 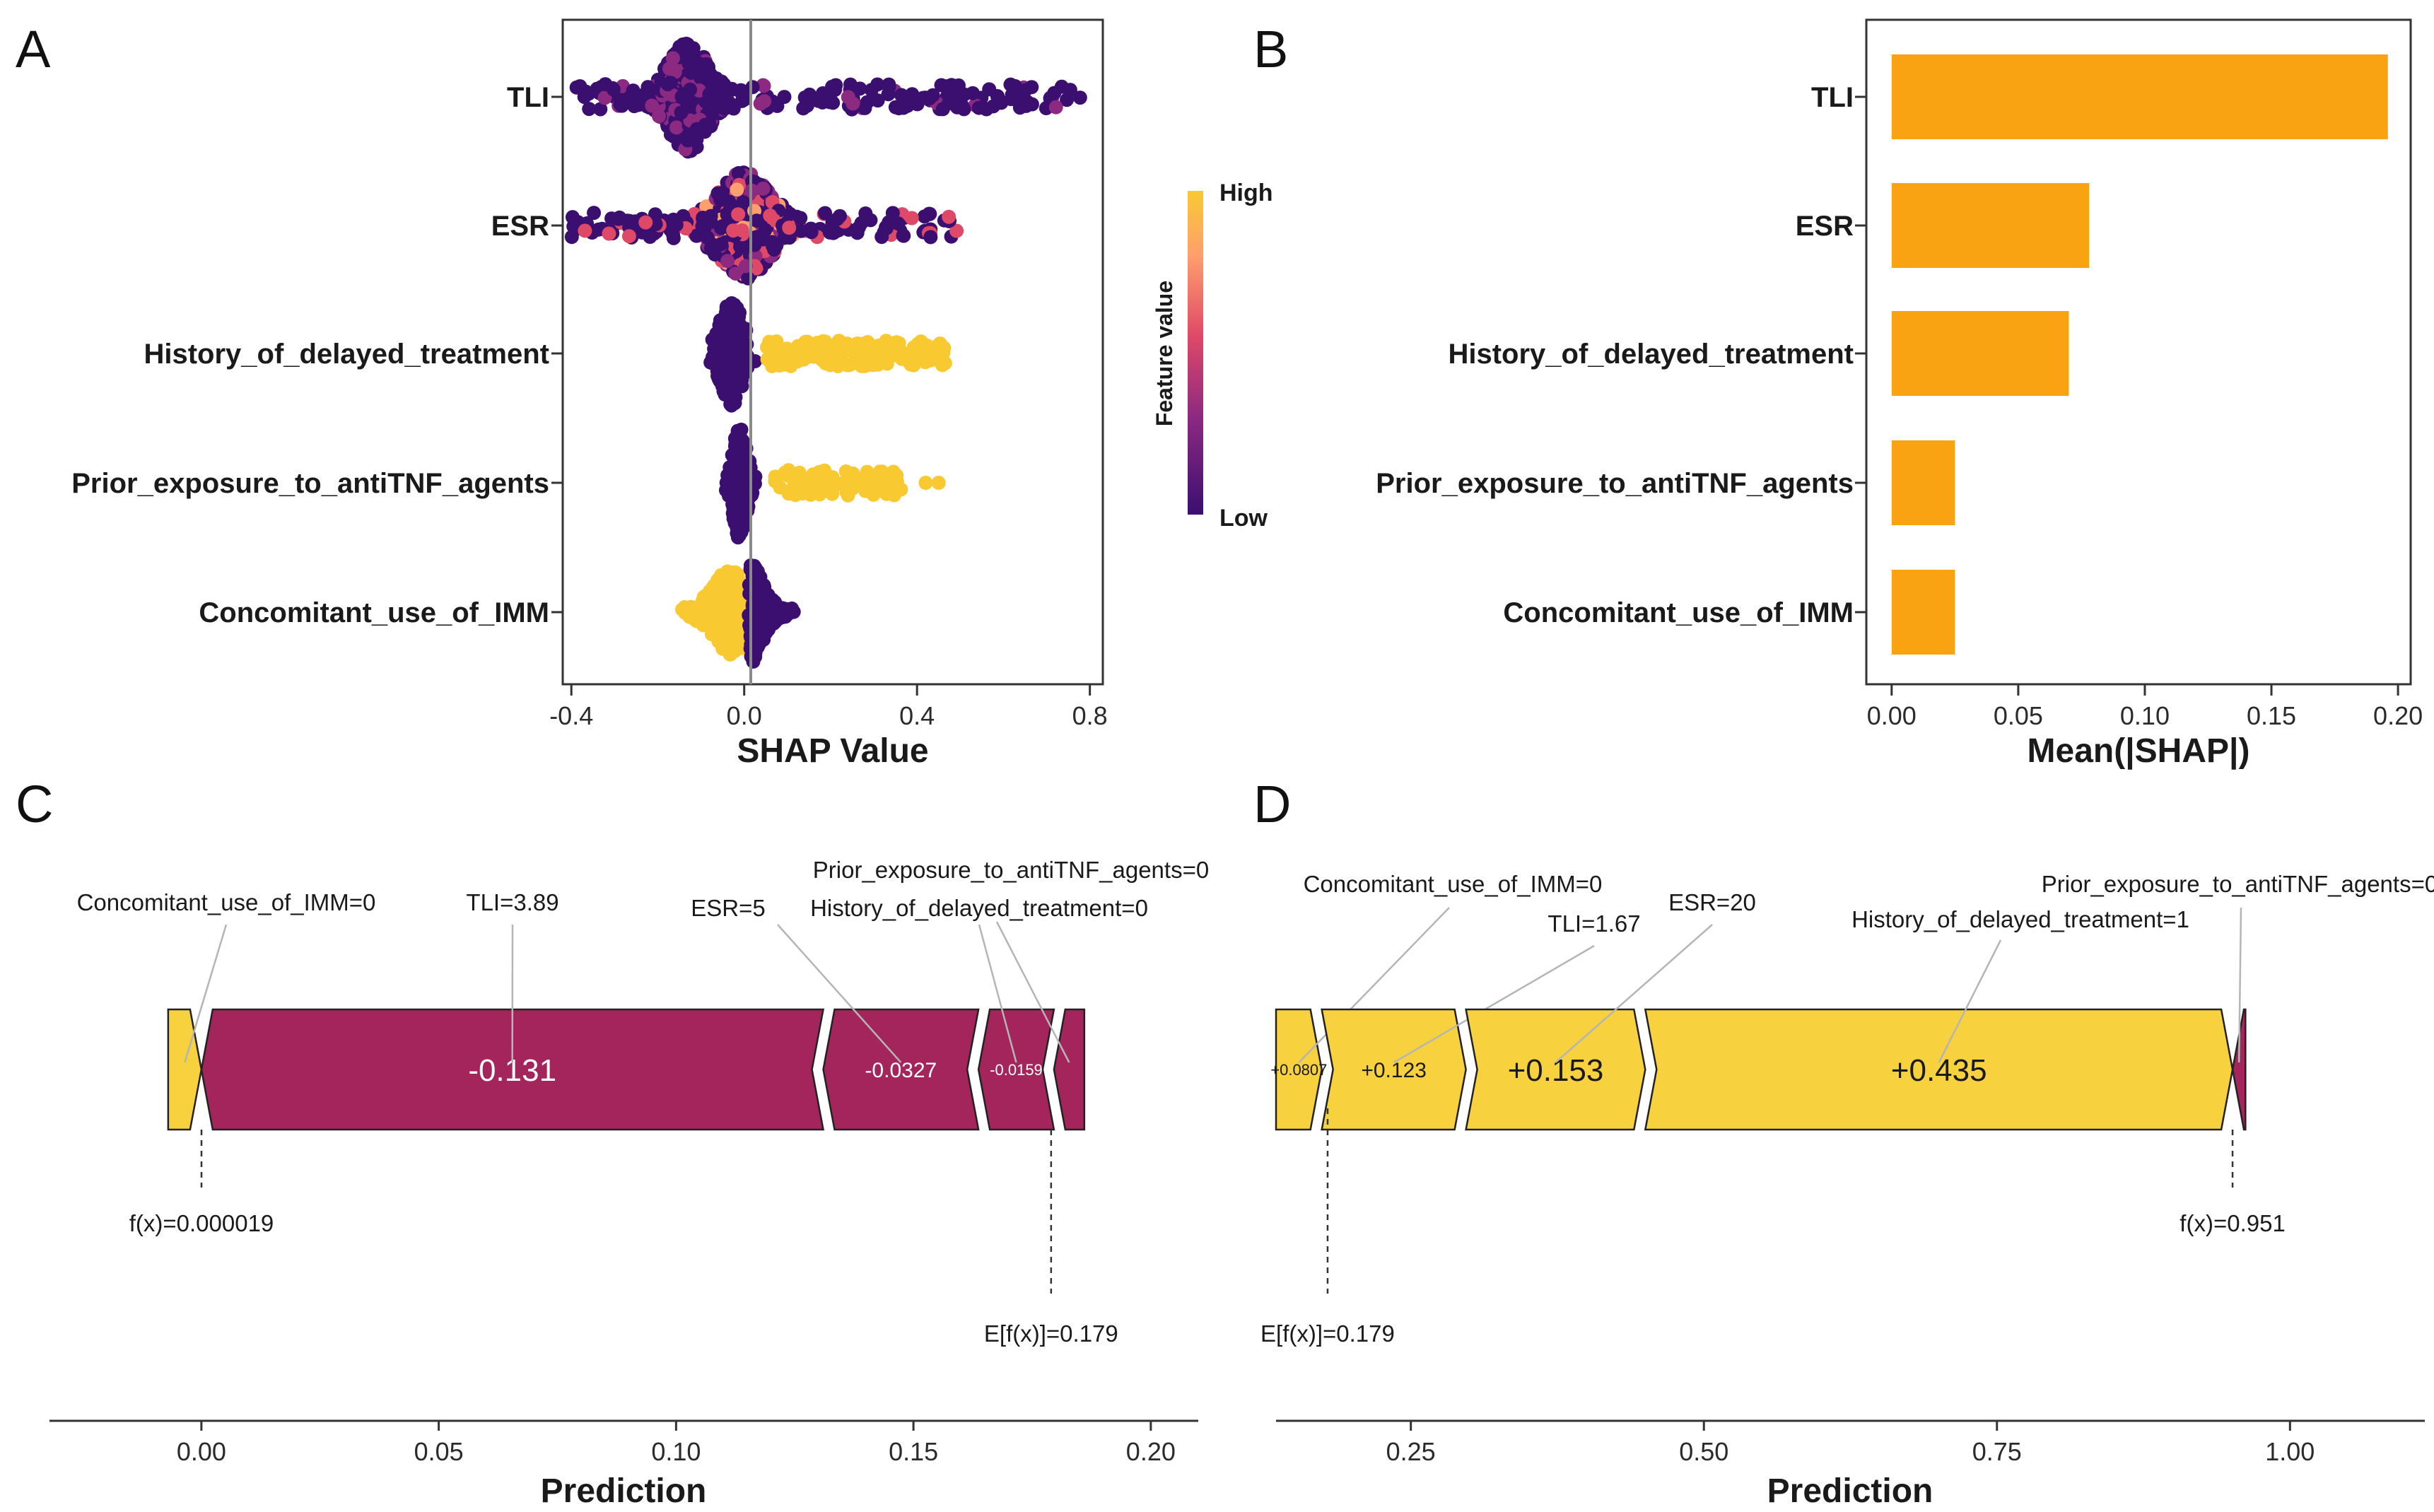 What do you see at coordinates (2139, 751) in the screenshot?
I see `panel-b-x-axis-title: Mean(|SHAP|)` at bounding box center [2139, 751].